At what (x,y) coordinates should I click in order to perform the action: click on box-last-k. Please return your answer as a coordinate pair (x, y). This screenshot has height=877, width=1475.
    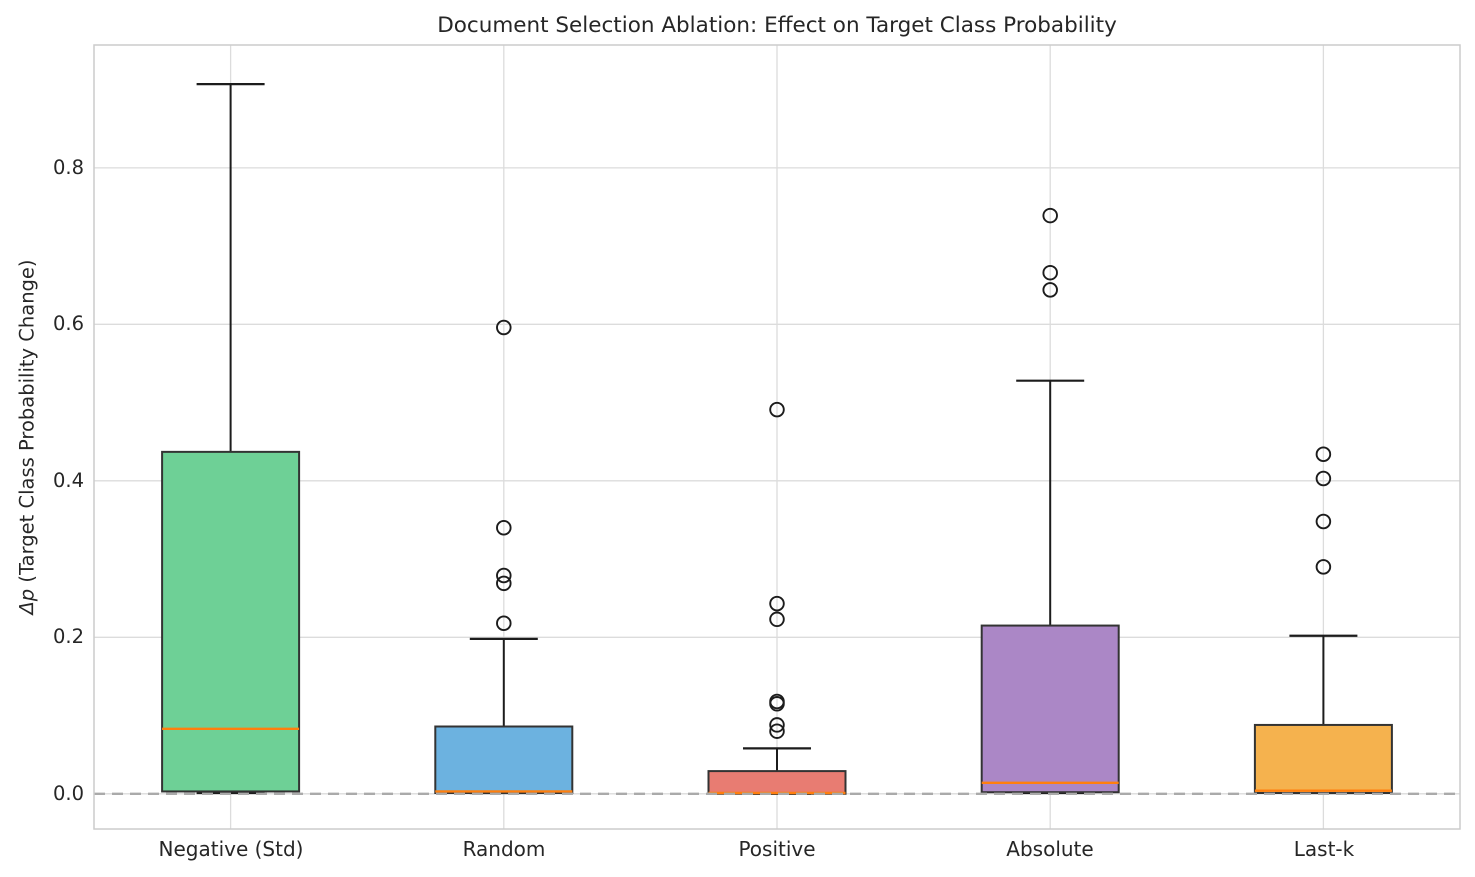
    Looking at the image, I should click on (1323, 759).